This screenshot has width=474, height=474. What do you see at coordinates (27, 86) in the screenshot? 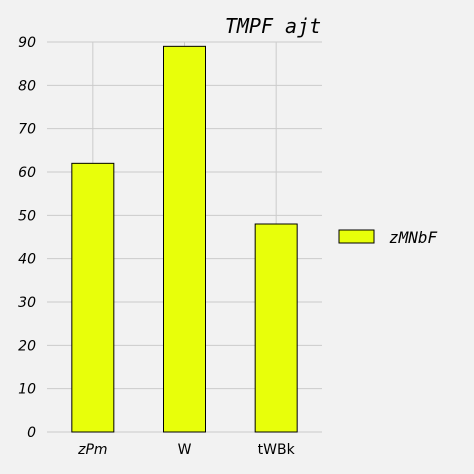
I see `y-tick-label: 80` at bounding box center [27, 86].